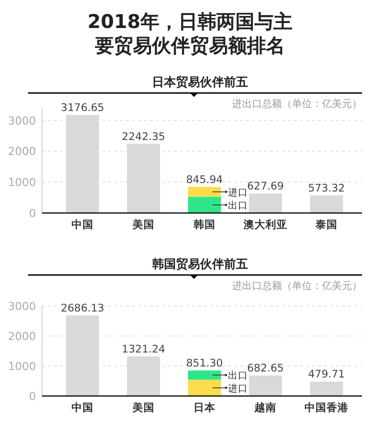 The height and width of the screenshot is (425, 379). Describe the element at coordinates (144, 349) in the screenshot. I see `total-label: 1321.24` at that location.